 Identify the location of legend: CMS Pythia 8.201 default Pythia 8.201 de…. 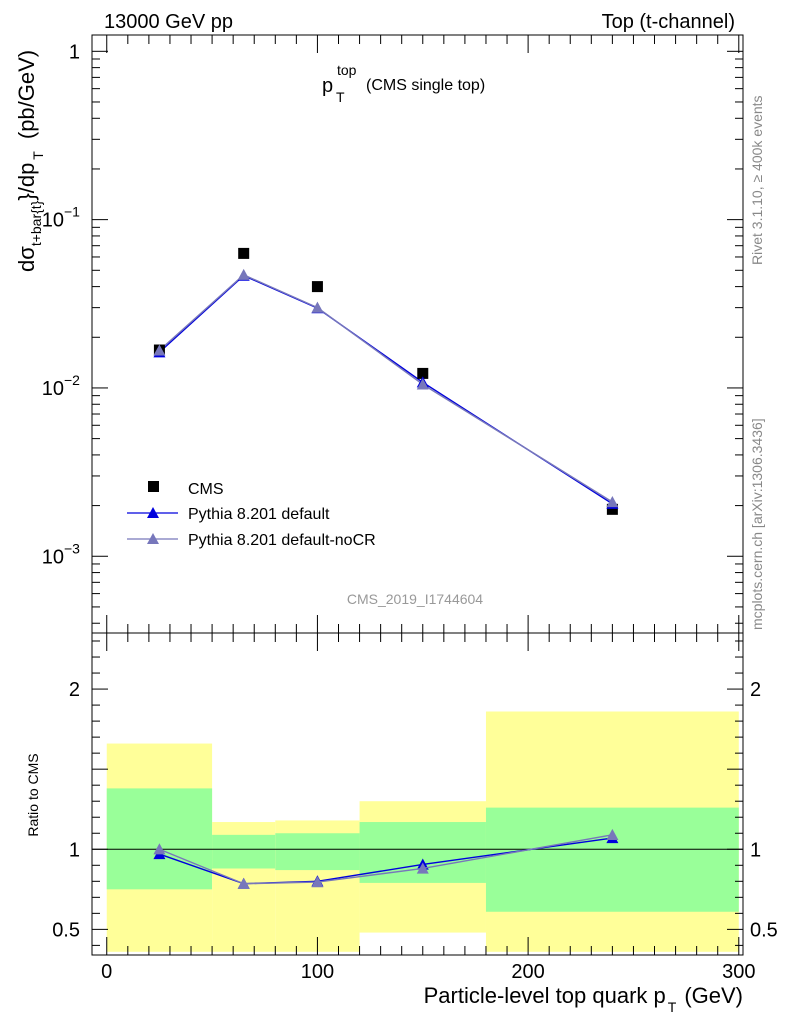
(251, 515).